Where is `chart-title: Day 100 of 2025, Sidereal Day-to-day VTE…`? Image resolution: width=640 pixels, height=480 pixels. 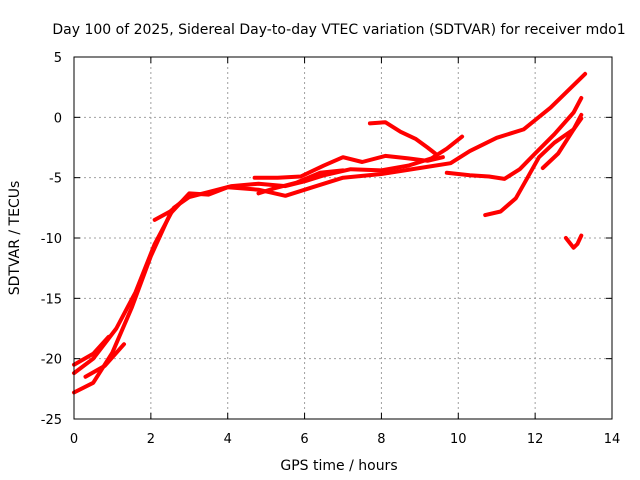 chart-title: Day 100 of 2025, Sidereal Day-to-day VTE… is located at coordinates (338, 30).